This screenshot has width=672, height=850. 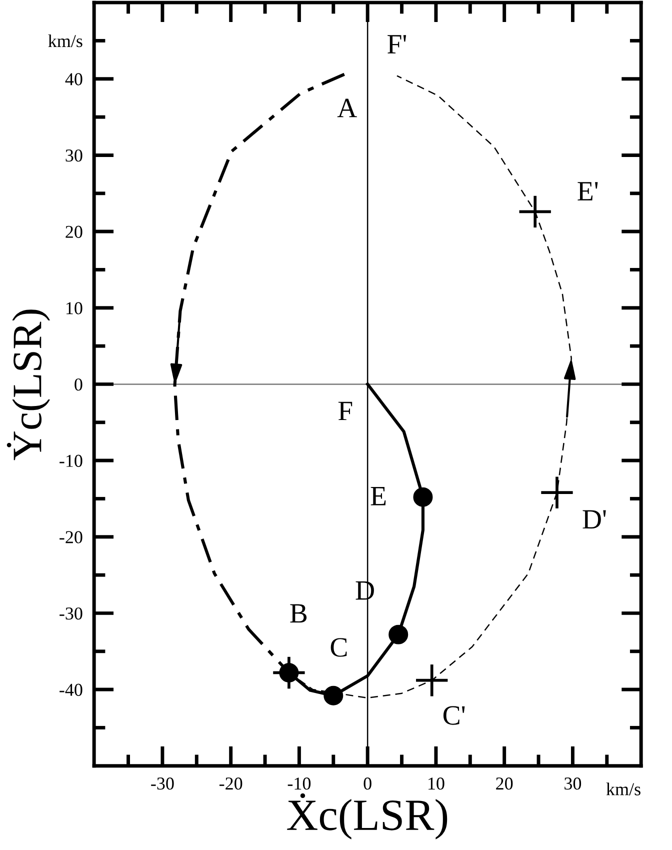 What do you see at coordinates (71, 690) in the screenshot?
I see `y-tick-label: -40` at bounding box center [71, 690].